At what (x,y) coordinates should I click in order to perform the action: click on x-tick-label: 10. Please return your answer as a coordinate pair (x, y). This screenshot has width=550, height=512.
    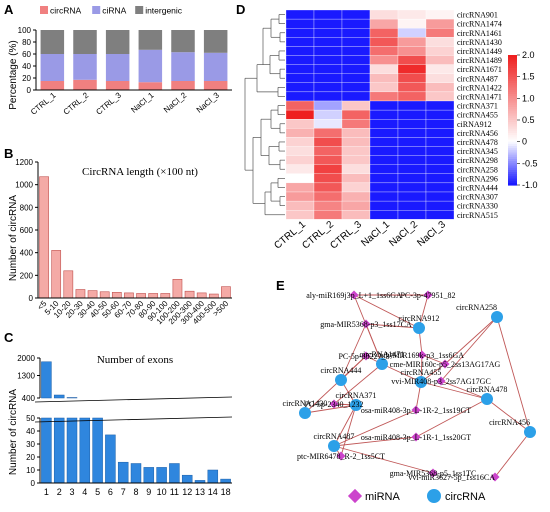
    Looking at the image, I should click on (162, 492).